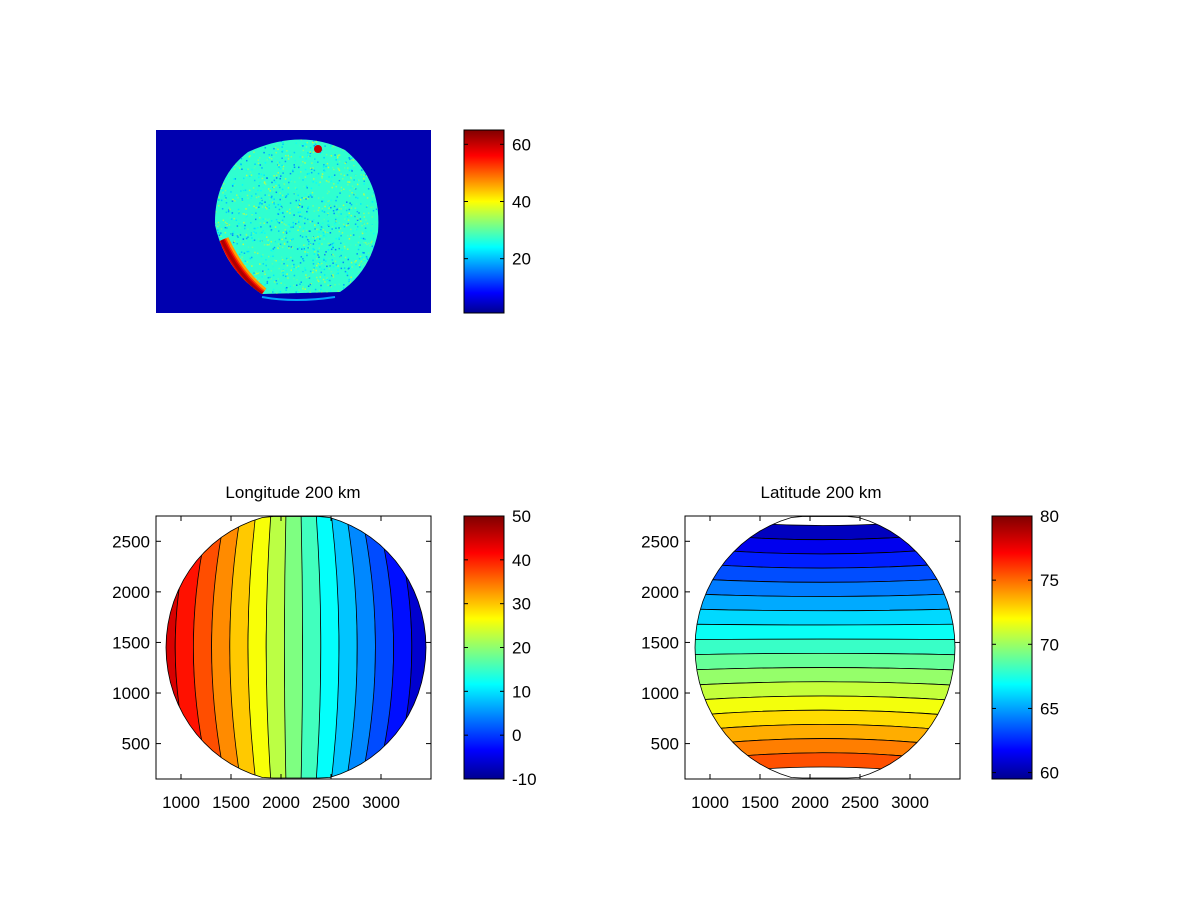 The image size is (1200, 900). I want to click on hot-band, so click(241, 266).